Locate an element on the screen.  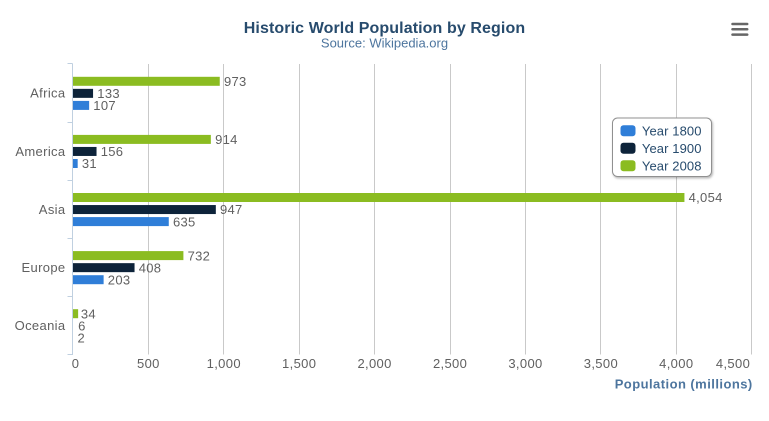
svg-text: 914 is located at coordinates (226, 139).